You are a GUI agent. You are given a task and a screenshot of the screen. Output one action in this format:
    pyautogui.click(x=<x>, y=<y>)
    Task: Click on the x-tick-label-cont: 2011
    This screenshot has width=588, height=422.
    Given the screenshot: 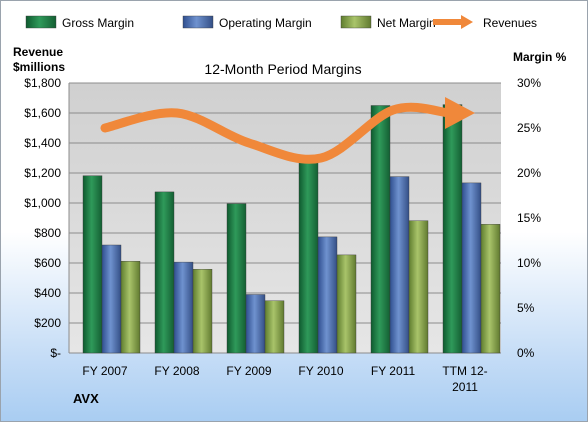 What is the action you would take?
    pyautogui.click(x=465, y=387)
    